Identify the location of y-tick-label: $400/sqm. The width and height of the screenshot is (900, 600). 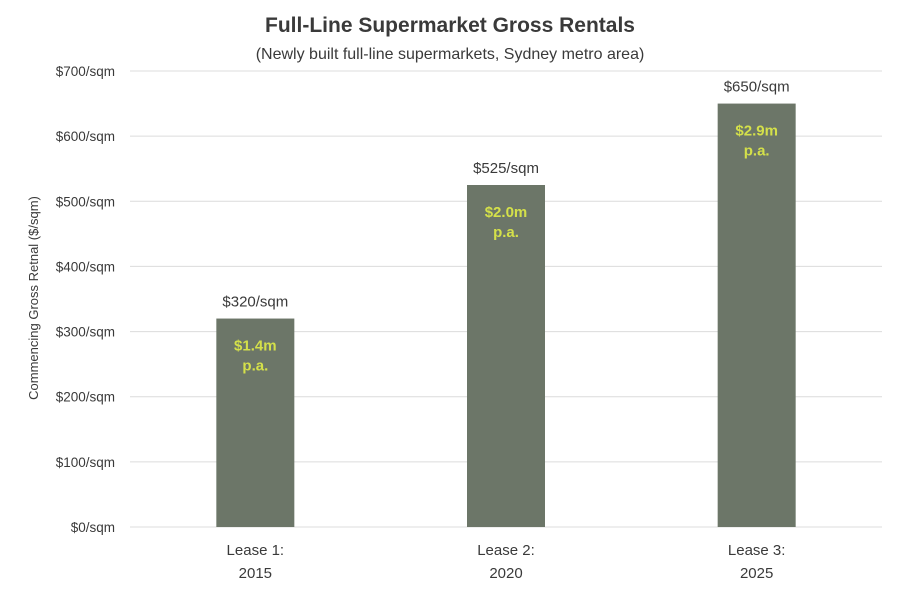
(85, 266).